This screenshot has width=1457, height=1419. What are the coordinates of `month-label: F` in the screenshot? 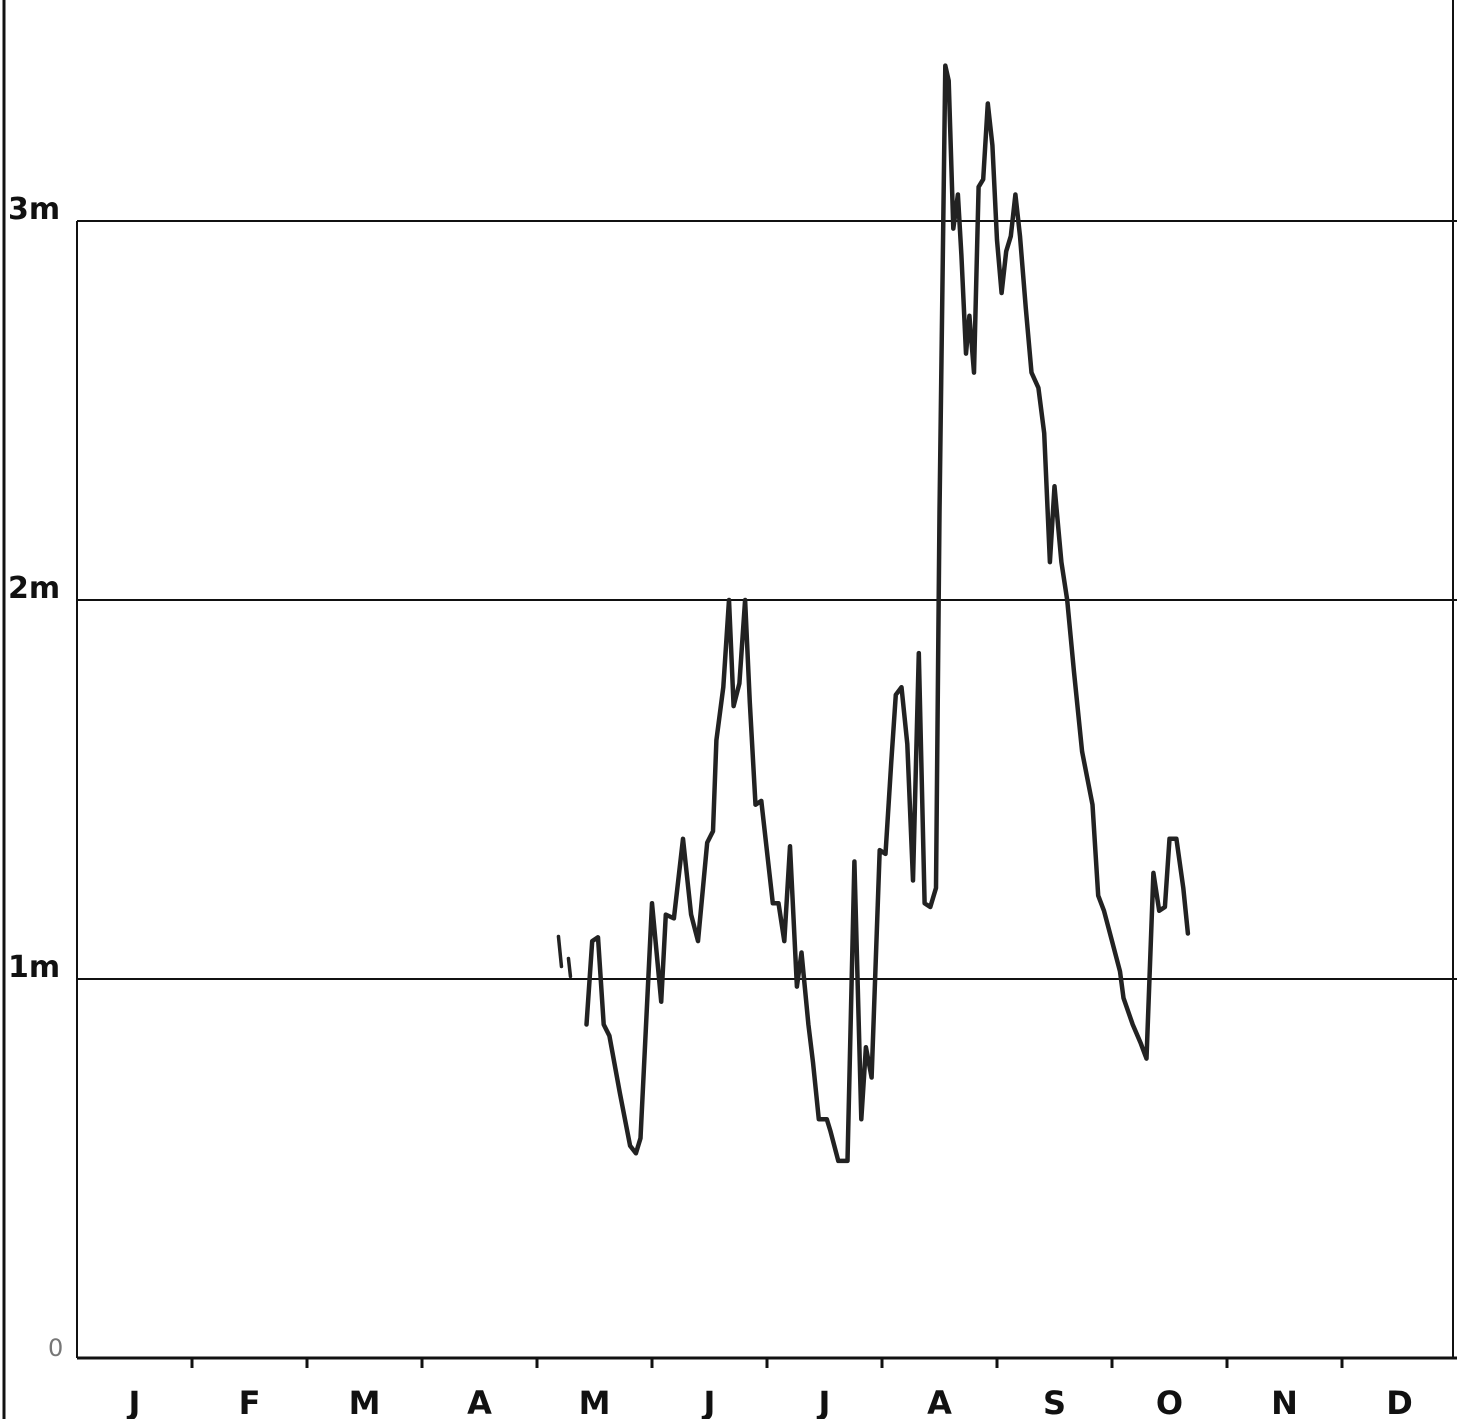 It's located at (250, 1401).